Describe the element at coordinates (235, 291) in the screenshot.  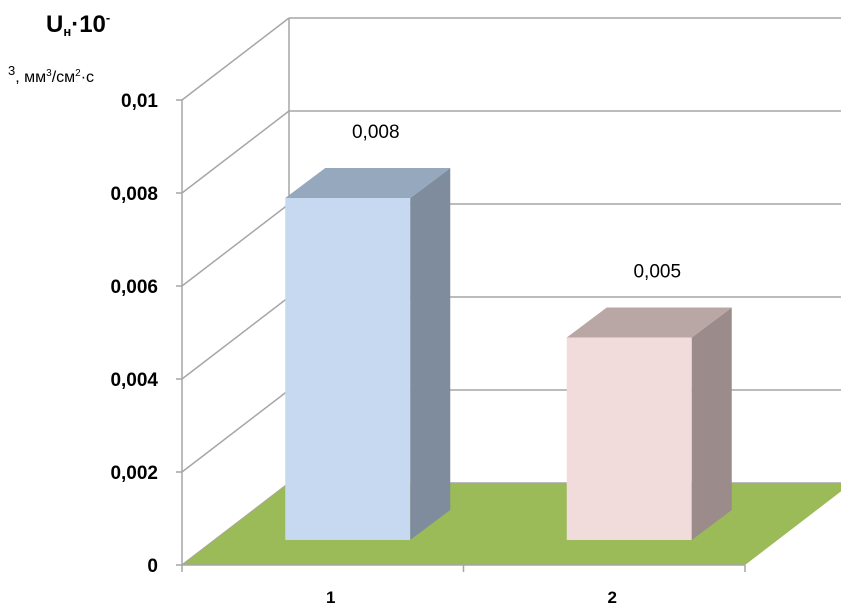
I see `chart-walls` at that location.